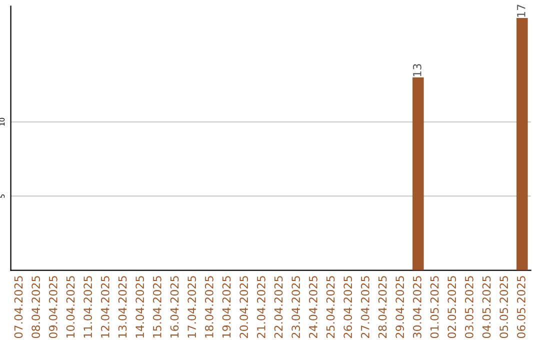 This screenshot has width=540, height=340. I want to click on x-tick-label: 27.04.2025, so click(365, 307).